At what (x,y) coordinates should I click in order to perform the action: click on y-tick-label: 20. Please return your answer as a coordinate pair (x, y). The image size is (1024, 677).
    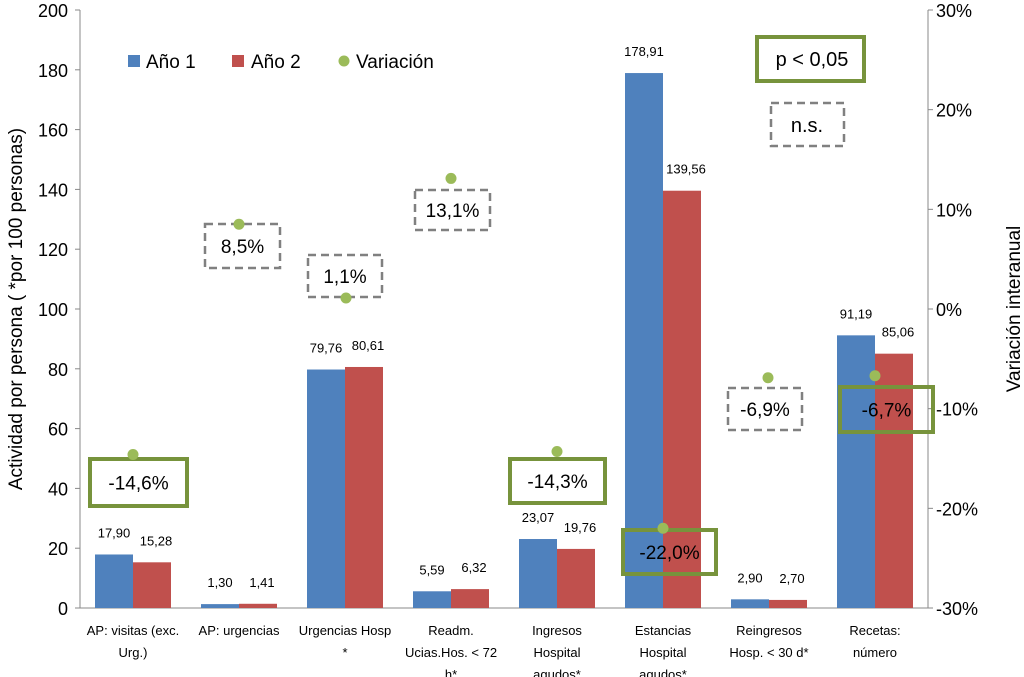
    Looking at the image, I should click on (58, 549).